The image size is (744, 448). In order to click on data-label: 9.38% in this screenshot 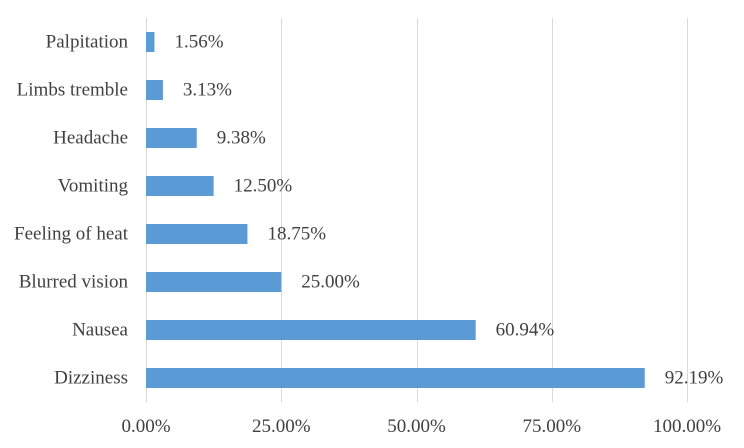, I will do `click(241, 138)`.